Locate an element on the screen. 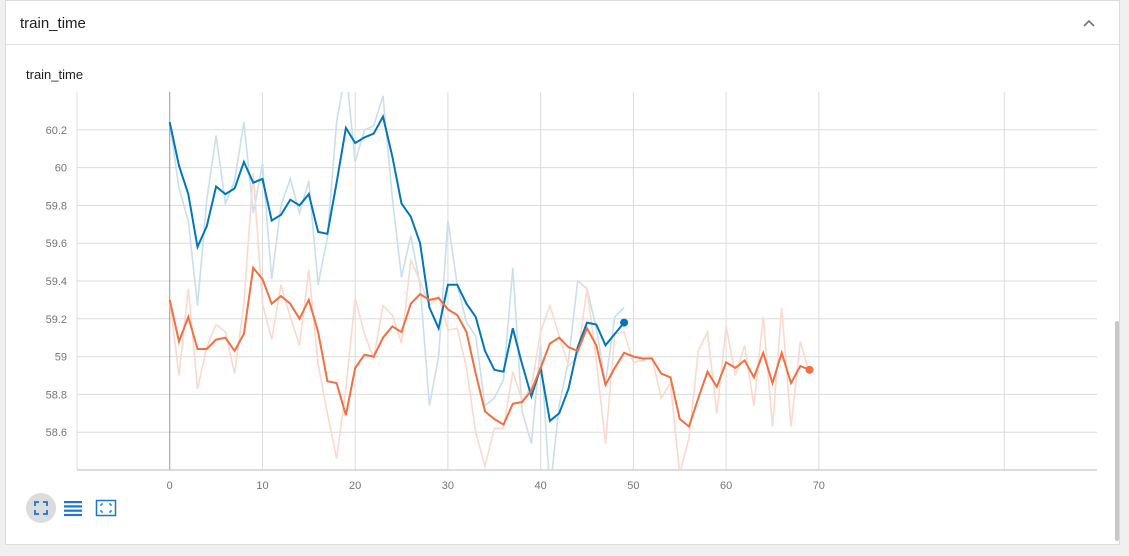 Image resolution: width=1129 pixels, height=556 pixels. y-tick-label: 59 is located at coordinates (61, 358).